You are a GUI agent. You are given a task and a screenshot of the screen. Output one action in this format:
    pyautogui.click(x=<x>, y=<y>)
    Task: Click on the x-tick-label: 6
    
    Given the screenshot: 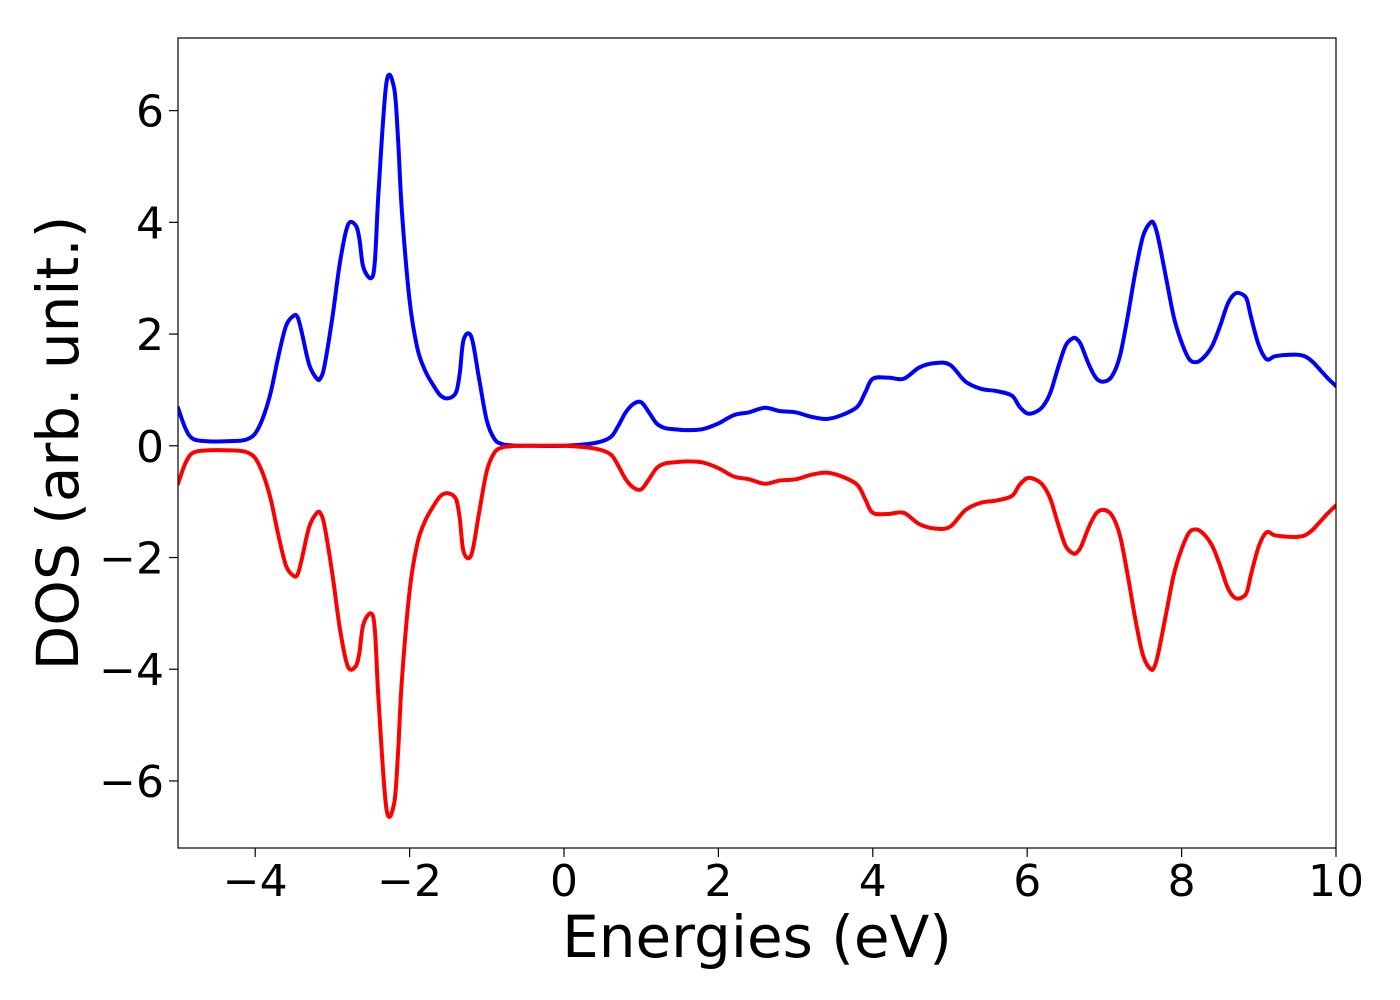 What is the action you would take?
    pyautogui.click(x=1027, y=881)
    